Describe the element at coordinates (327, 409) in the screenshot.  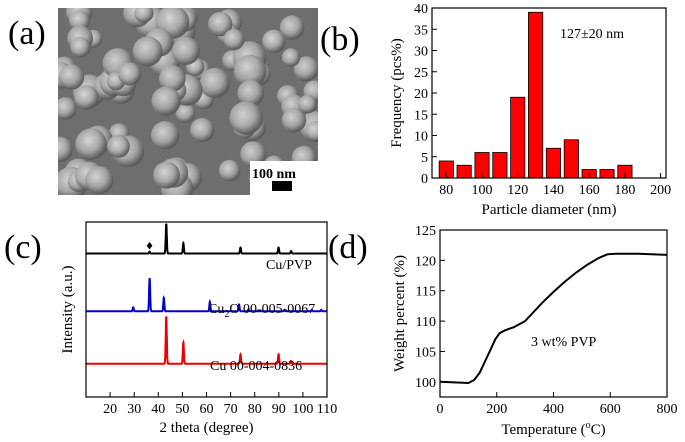
I see `x-tick-label: 110` at that location.